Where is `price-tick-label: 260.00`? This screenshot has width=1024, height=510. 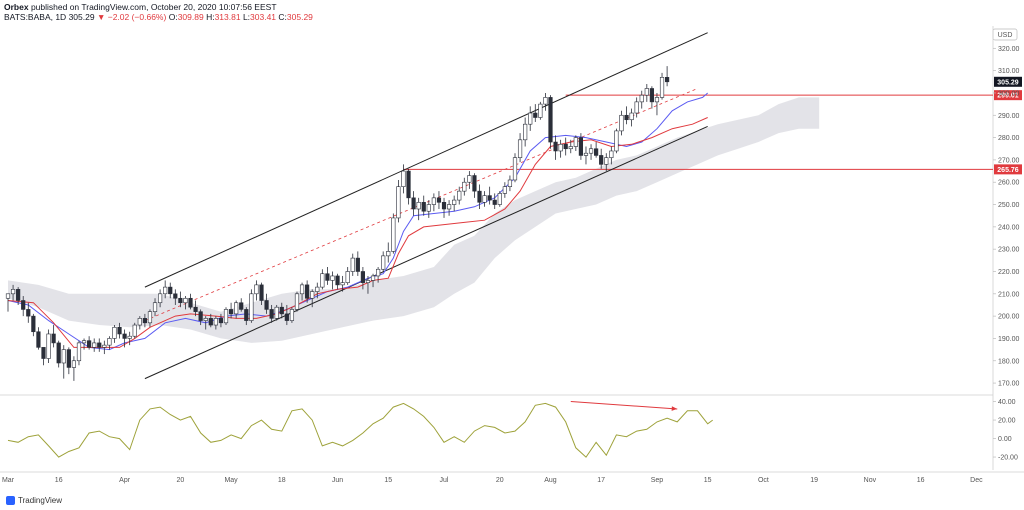 price-tick-label: 260.00 is located at coordinates (1009, 183).